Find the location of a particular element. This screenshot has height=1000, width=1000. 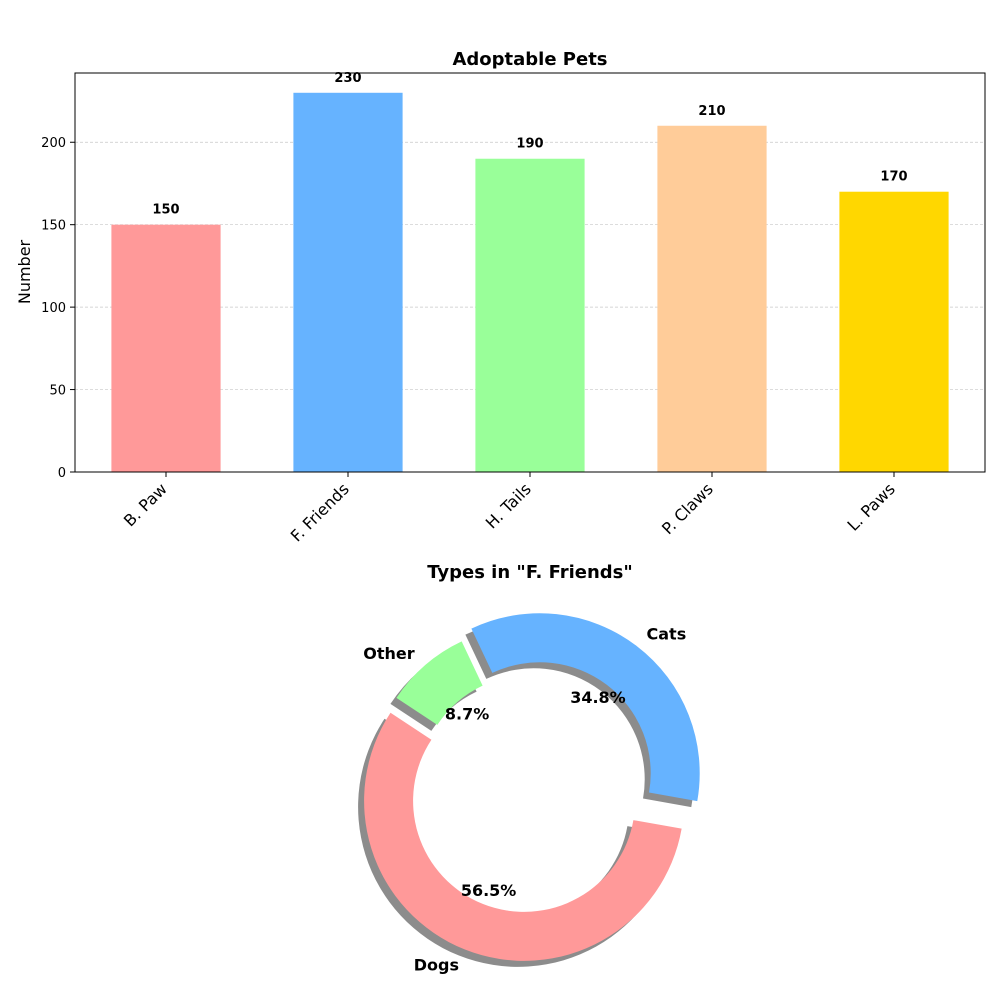

y-axis-label: Number is located at coordinates (24, 271).